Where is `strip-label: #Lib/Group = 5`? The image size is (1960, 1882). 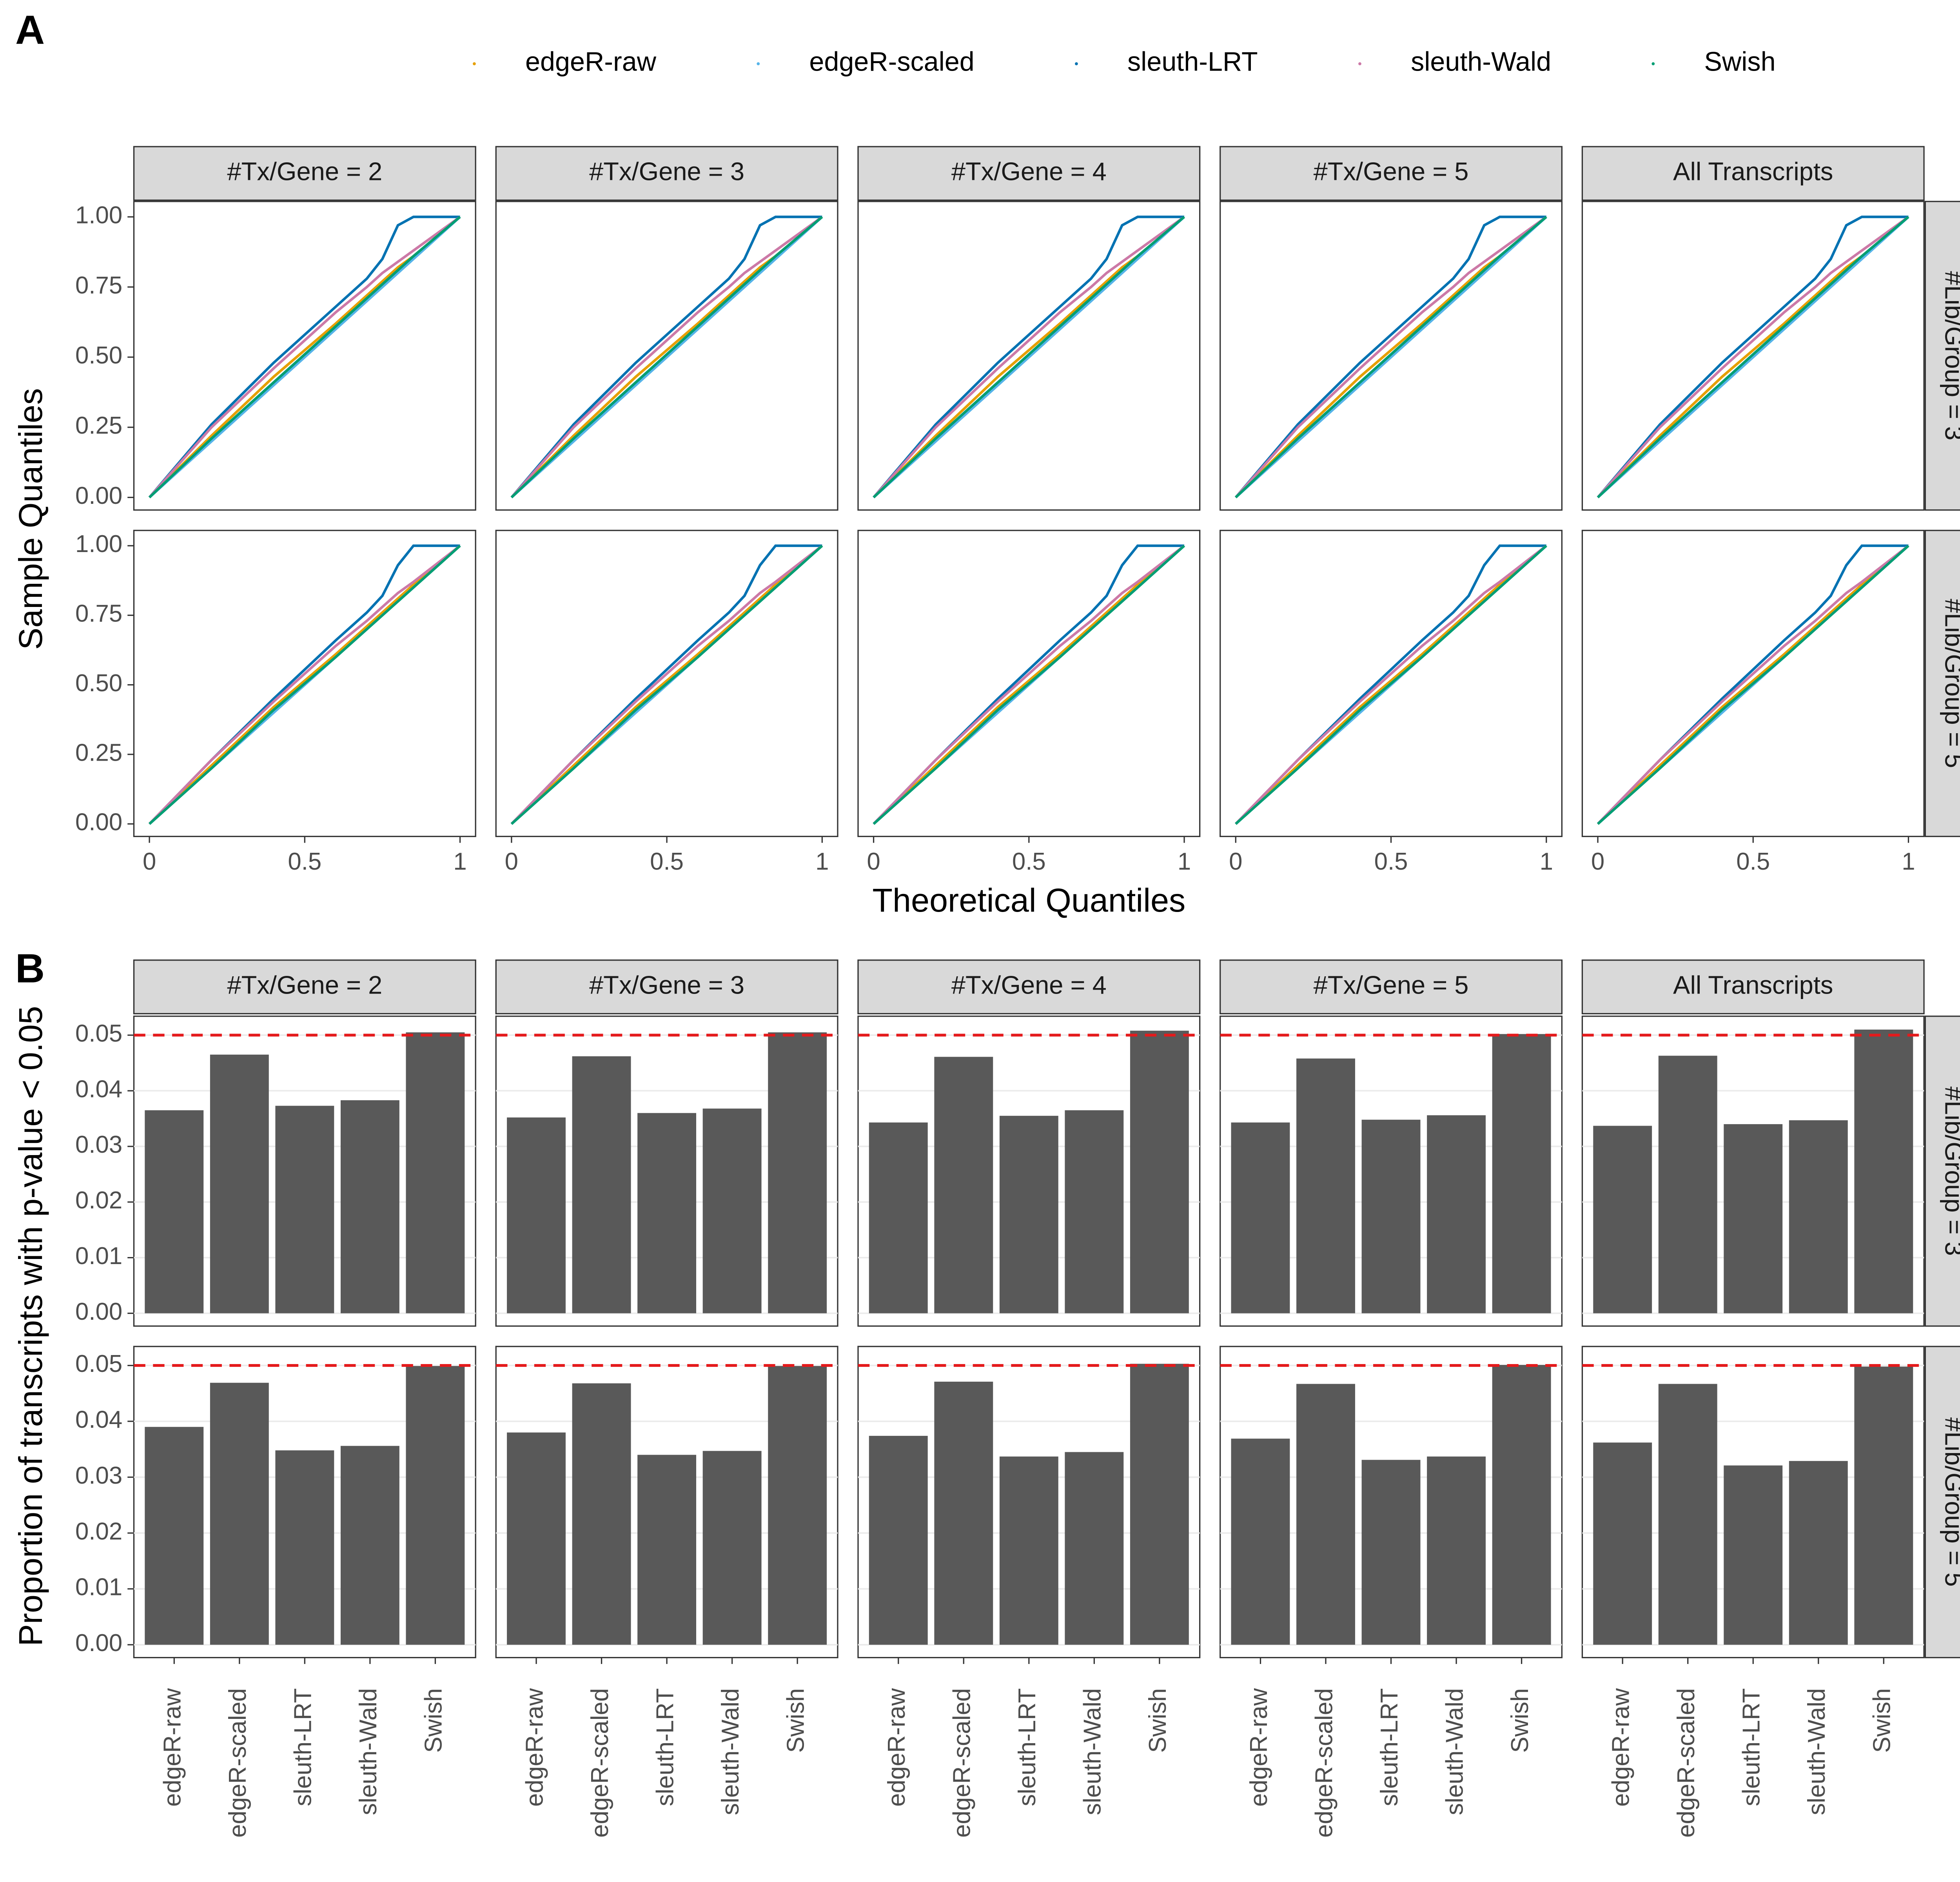 strip-label: #Lib/Group = 5 is located at coordinates (1950, 683).